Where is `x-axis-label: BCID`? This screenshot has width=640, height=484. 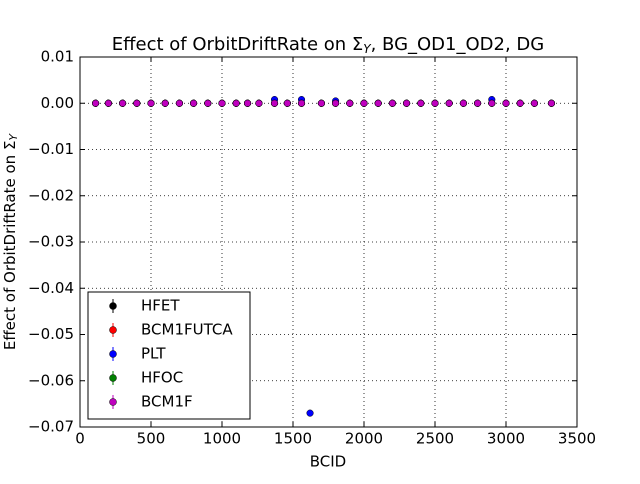 x-axis-label: BCID is located at coordinates (328, 462).